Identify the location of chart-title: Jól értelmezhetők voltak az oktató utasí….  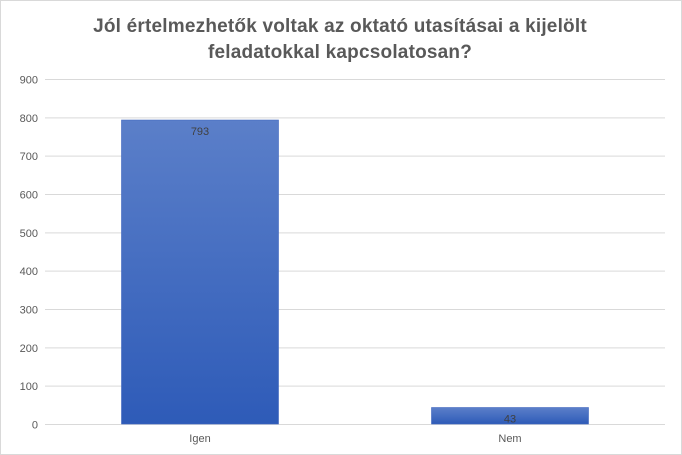
(340, 40).